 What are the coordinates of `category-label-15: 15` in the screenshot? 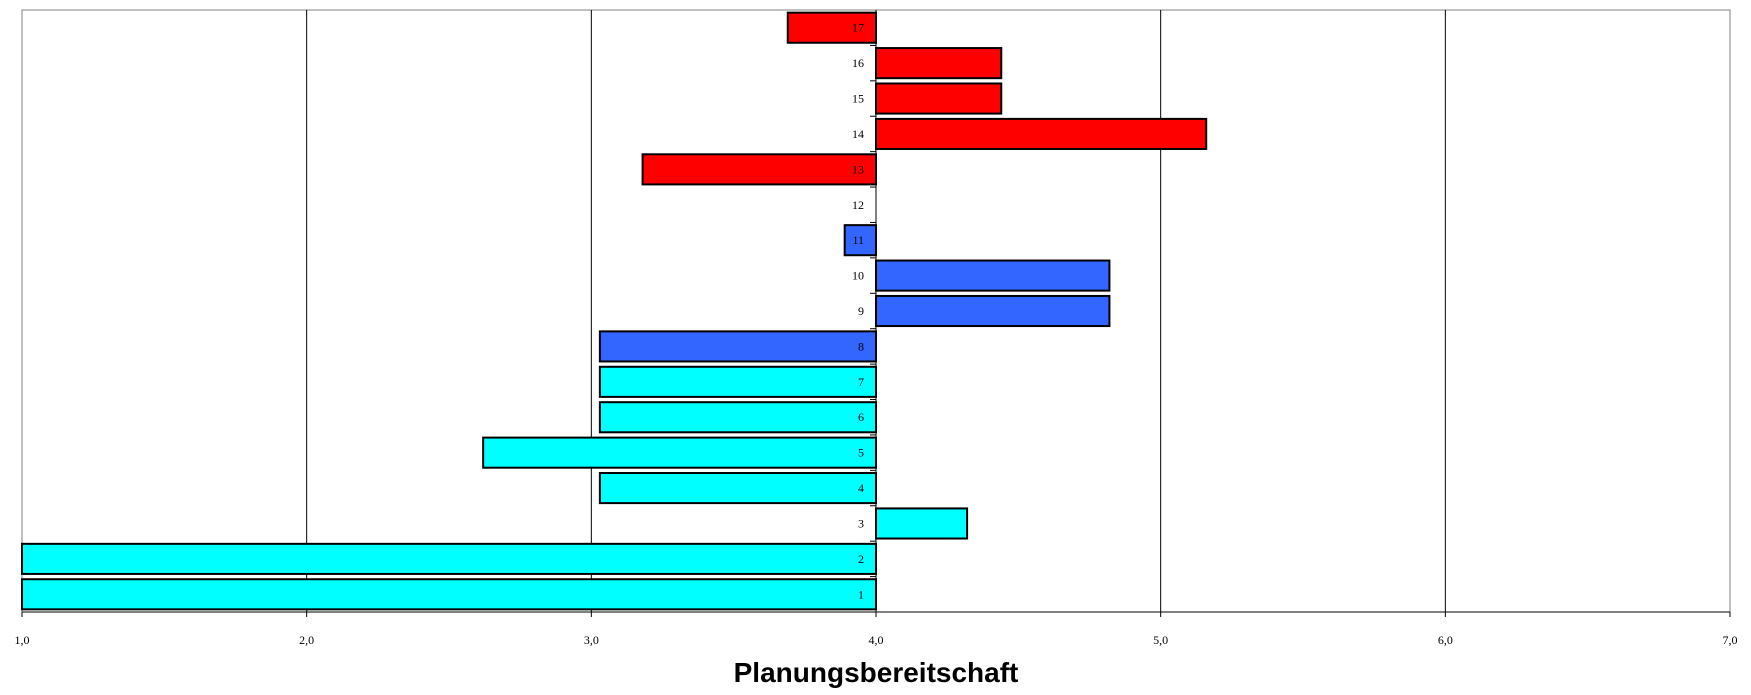 It's located at (858, 99).